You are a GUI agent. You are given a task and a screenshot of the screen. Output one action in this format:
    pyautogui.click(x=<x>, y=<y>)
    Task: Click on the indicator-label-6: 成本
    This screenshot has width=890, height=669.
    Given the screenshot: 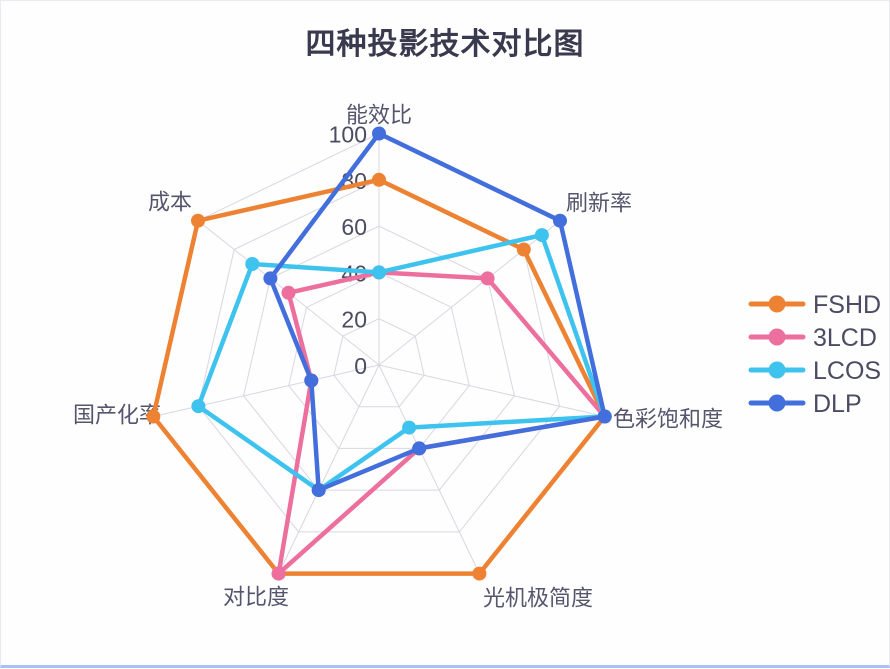 What is the action you would take?
    pyautogui.click(x=170, y=202)
    